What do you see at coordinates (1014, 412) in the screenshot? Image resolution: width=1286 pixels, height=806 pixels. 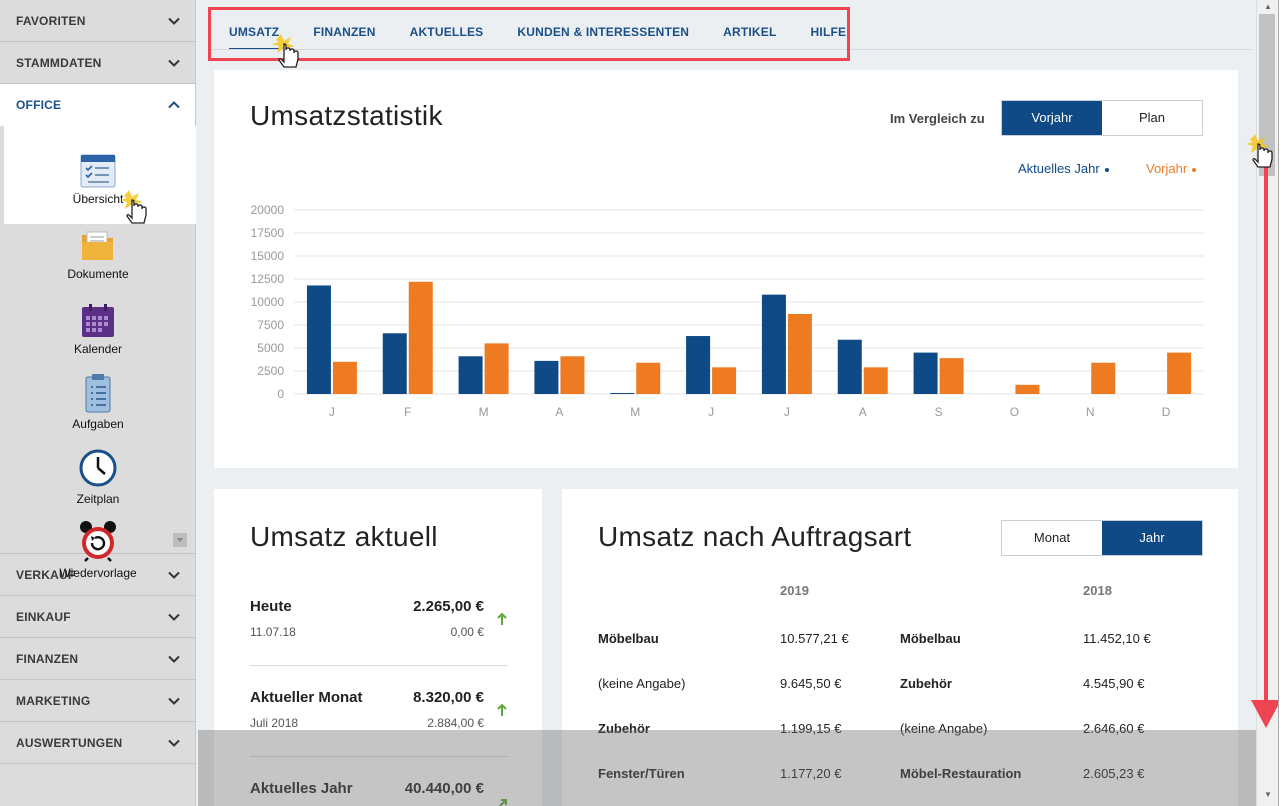 I see `x-tick-label: O` at bounding box center [1014, 412].